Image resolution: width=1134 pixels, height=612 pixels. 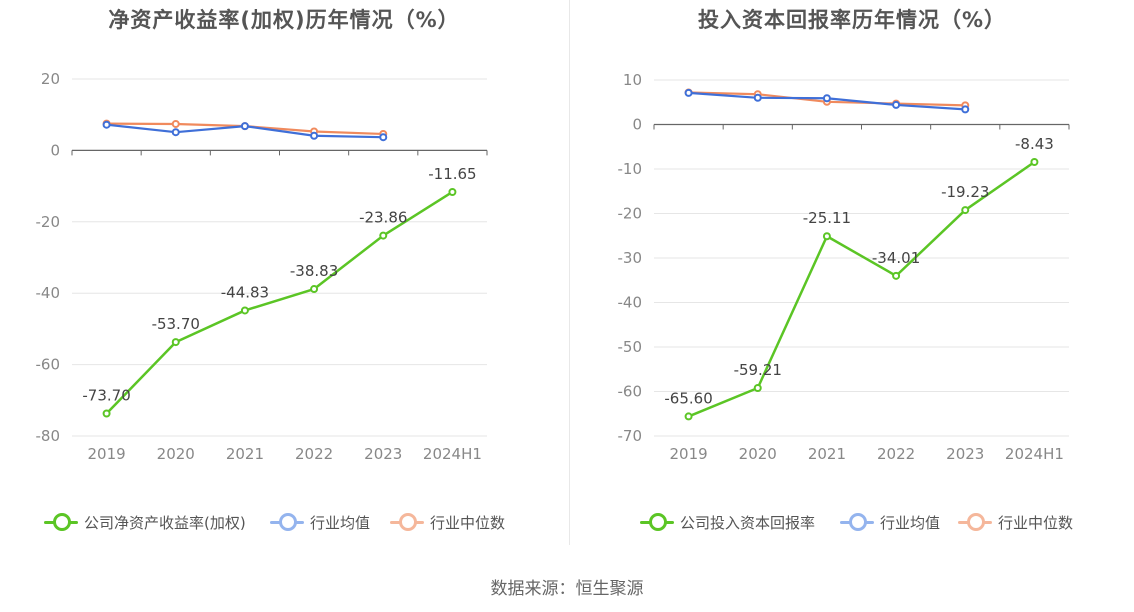 What do you see at coordinates (630, 347) in the screenshot?
I see `y-tick-label: -50` at bounding box center [630, 347].